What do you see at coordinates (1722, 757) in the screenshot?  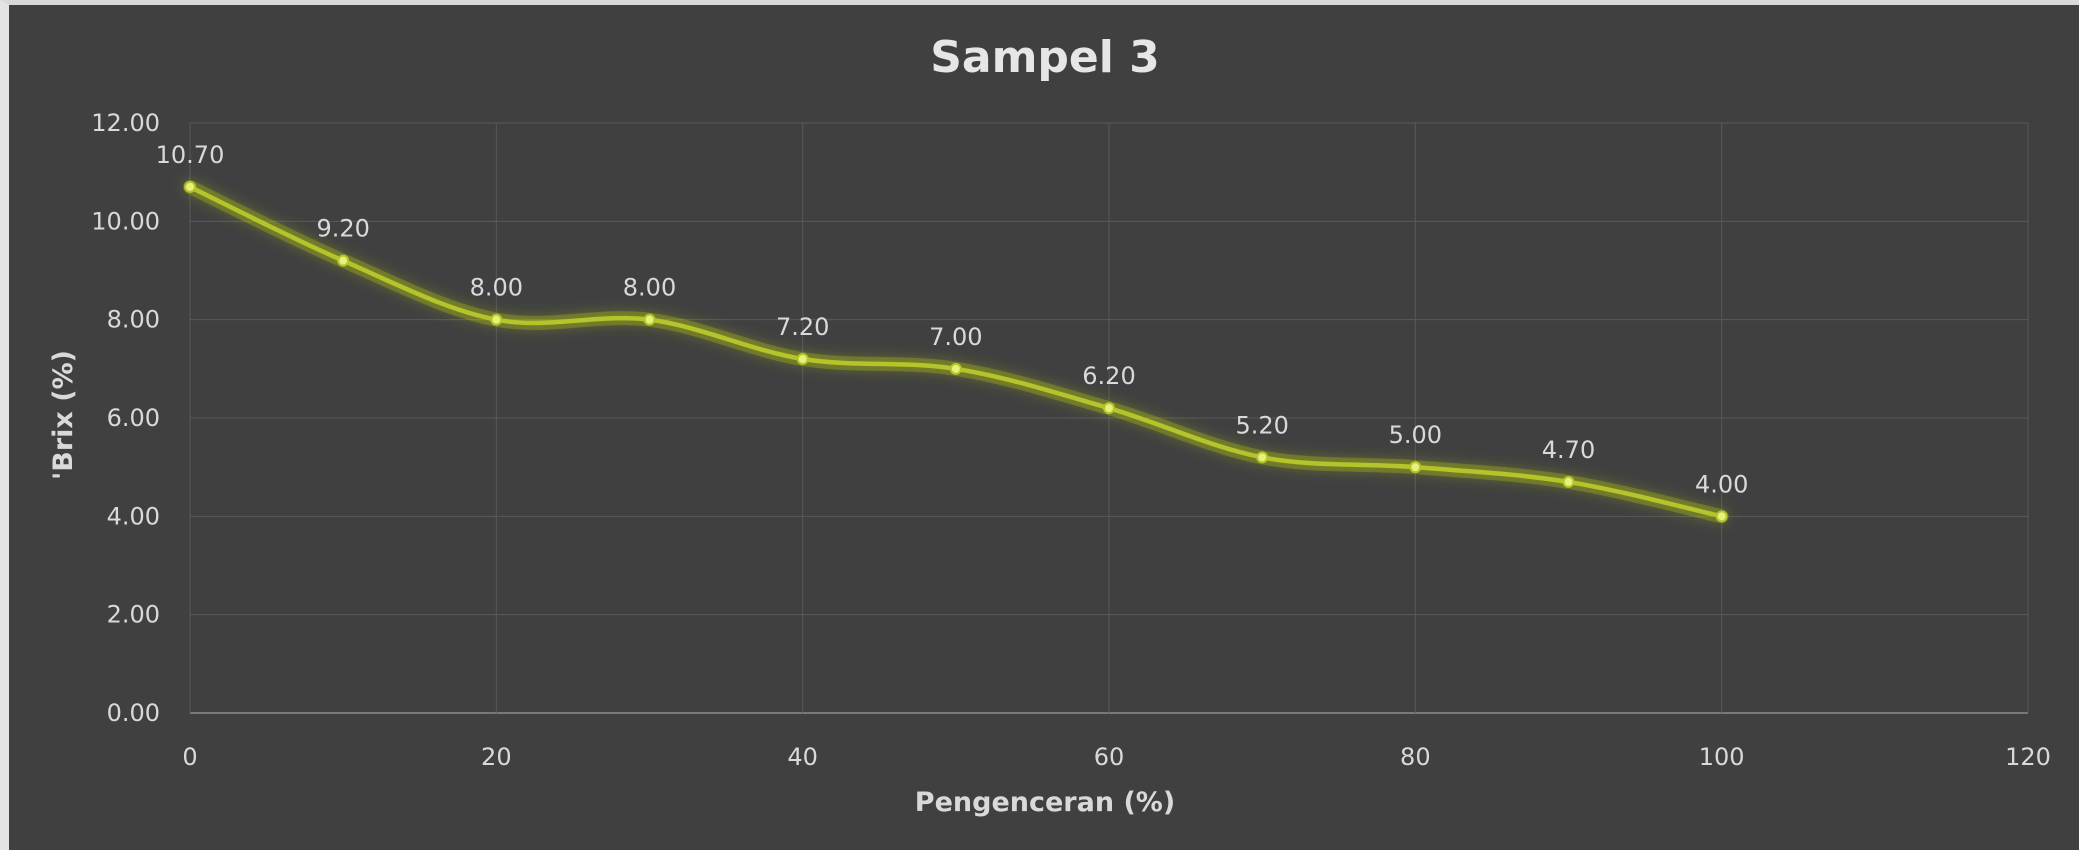 I see `x-tick-label: 100` at bounding box center [1722, 757].